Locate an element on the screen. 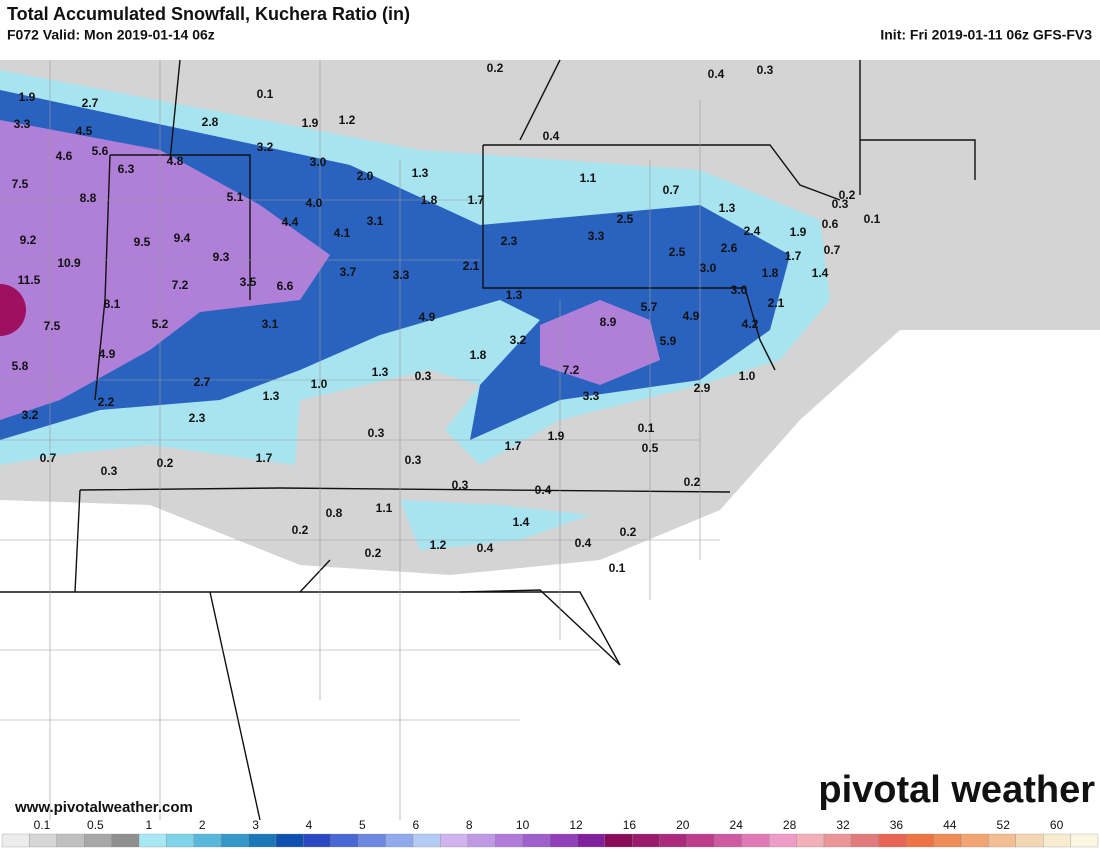 This screenshot has height=850, width=1100. snow-amount-label: 8.1 is located at coordinates (112, 304).